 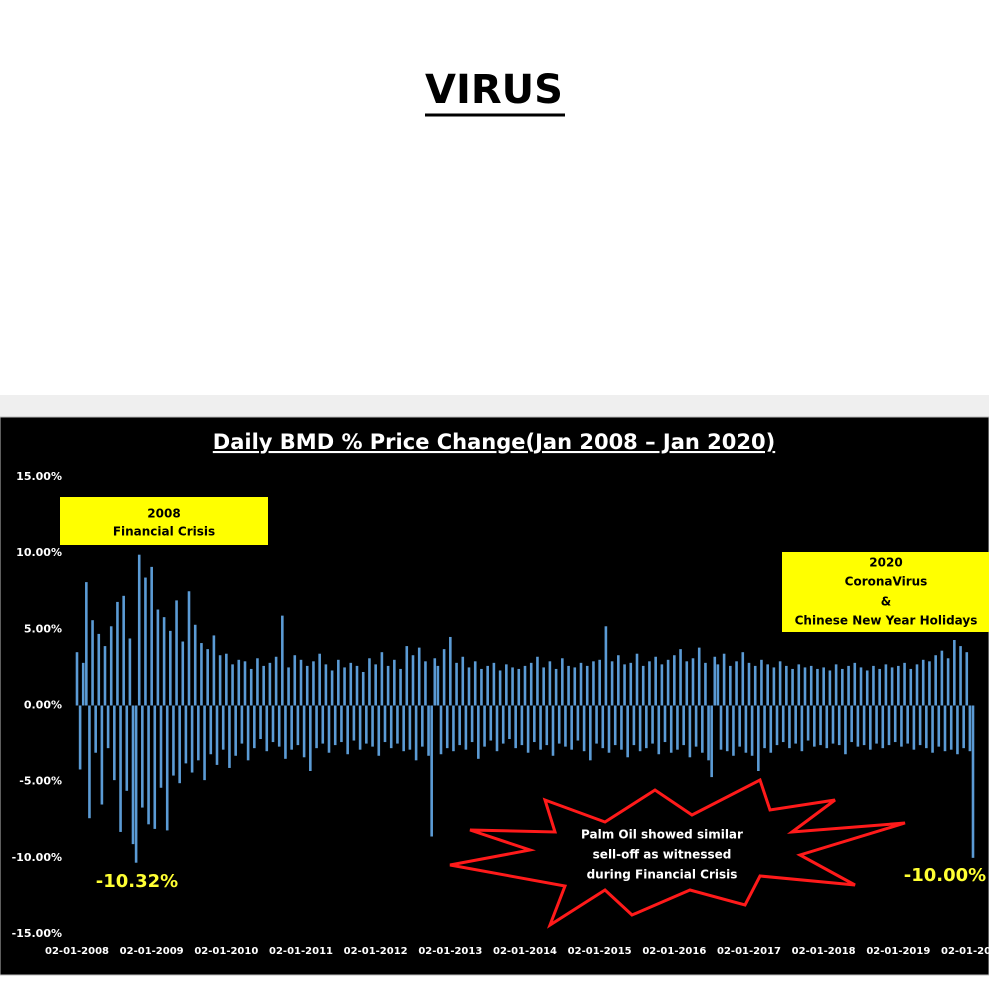 I want to click on x-tick-label: 02-01-2019, so click(x=898, y=951).